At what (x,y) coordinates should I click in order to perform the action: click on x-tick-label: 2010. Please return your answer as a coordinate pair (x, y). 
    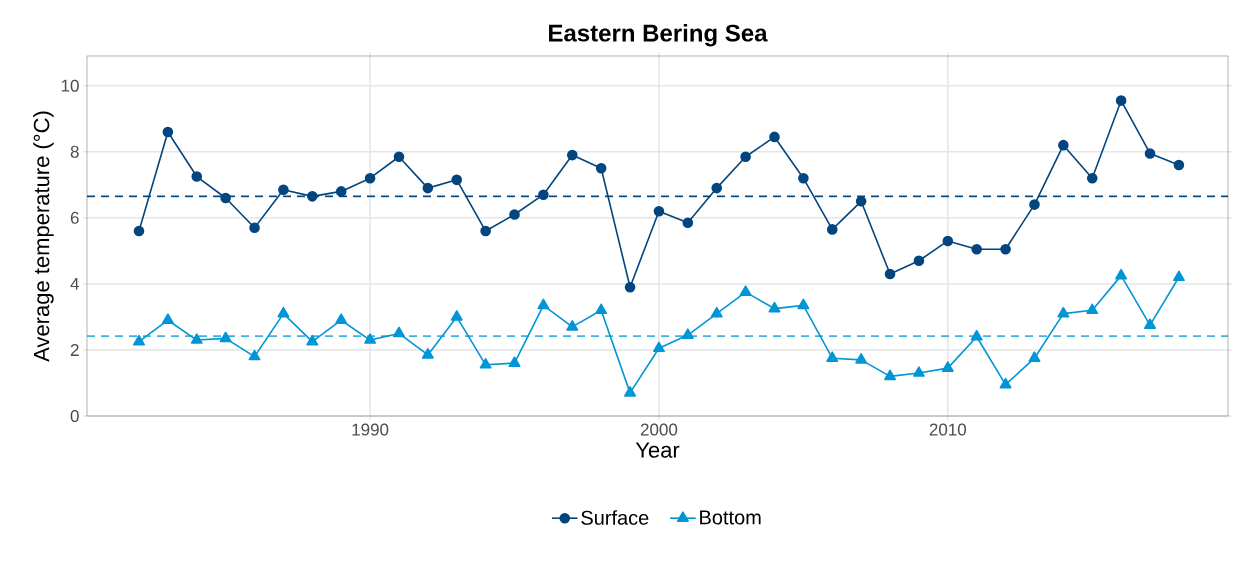
    Looking at the image, I should click on (948, 429).